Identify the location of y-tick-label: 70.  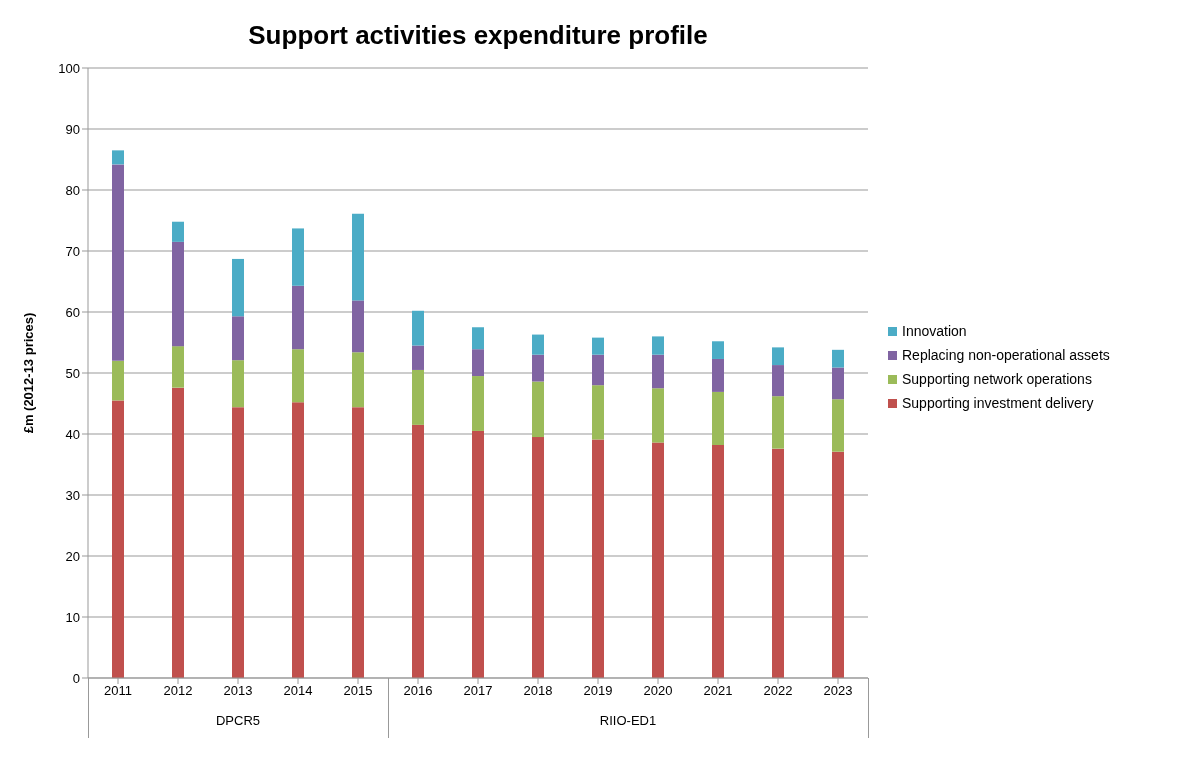
(72, 251).